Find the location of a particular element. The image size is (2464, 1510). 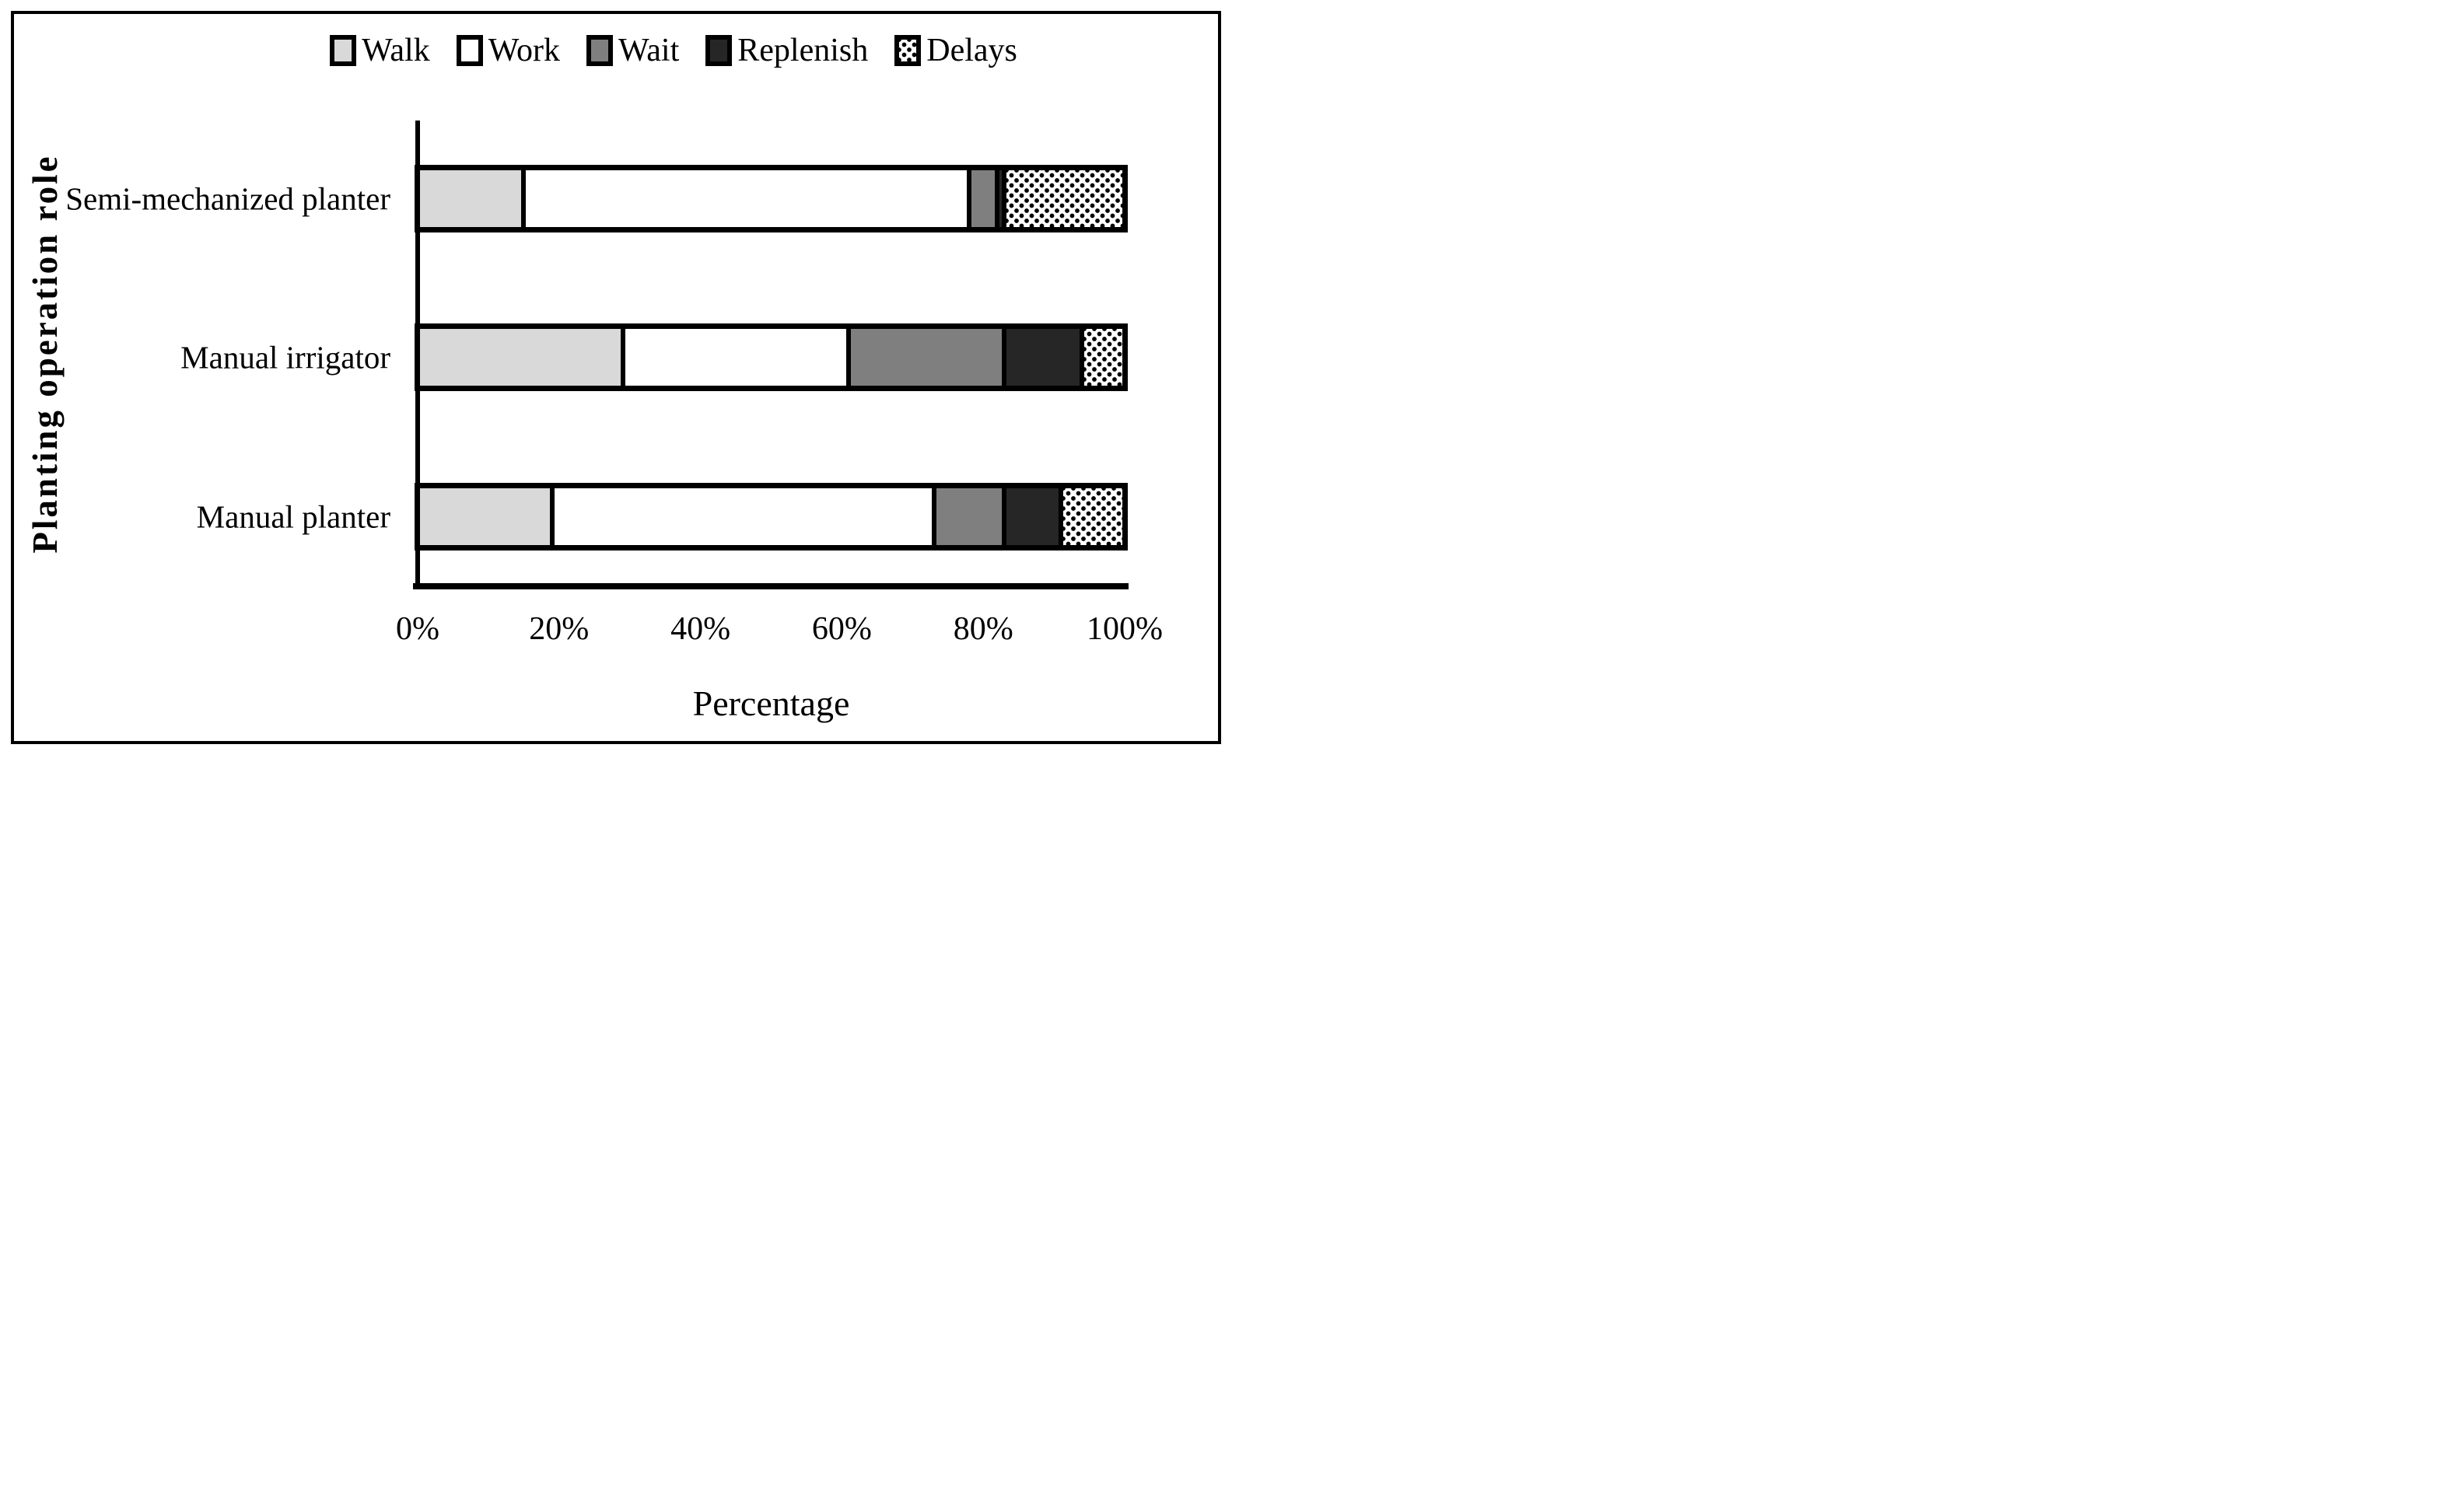

x-tick-label-60: 60% is located at coordinates (842, 629).